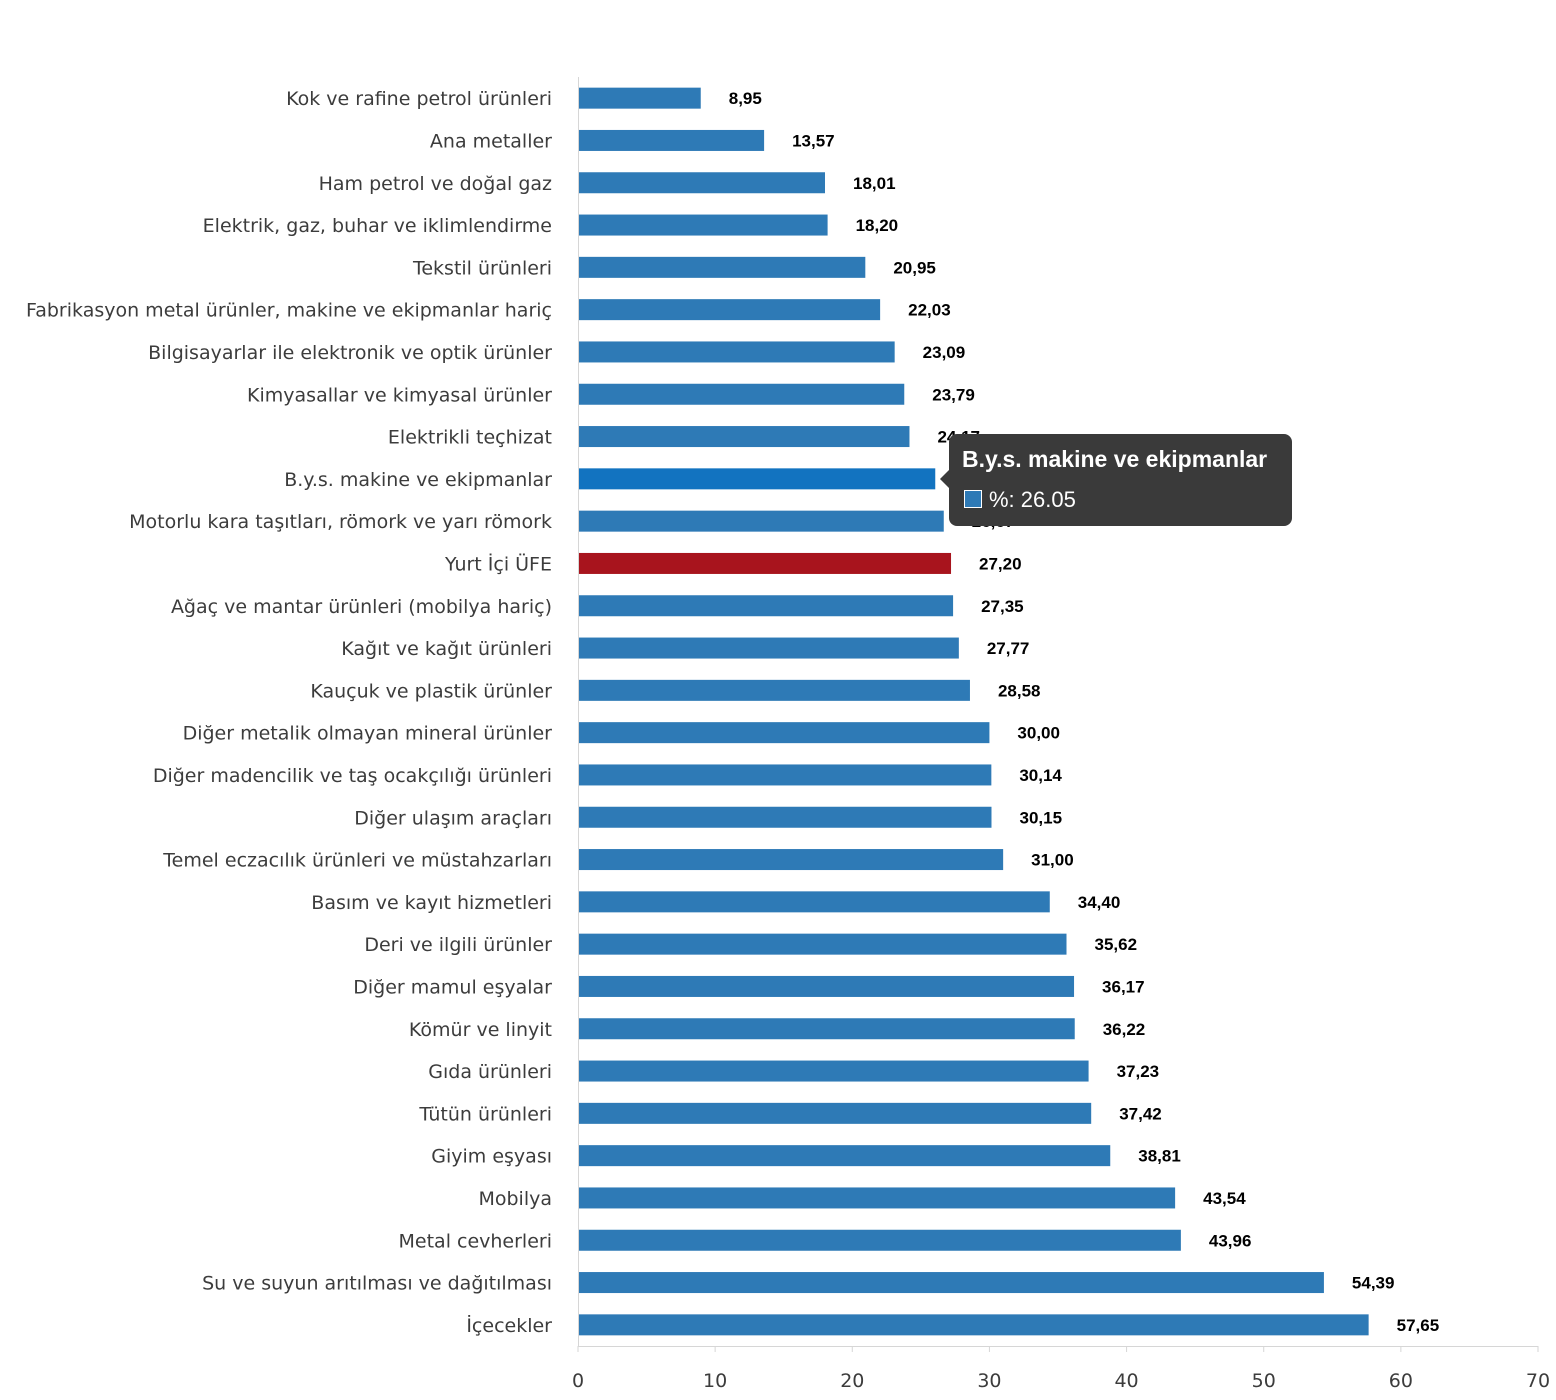 The width and height of the screenshot is (1556, 1400). I want to click on category-label: Ana metaller, so click(491, 141).